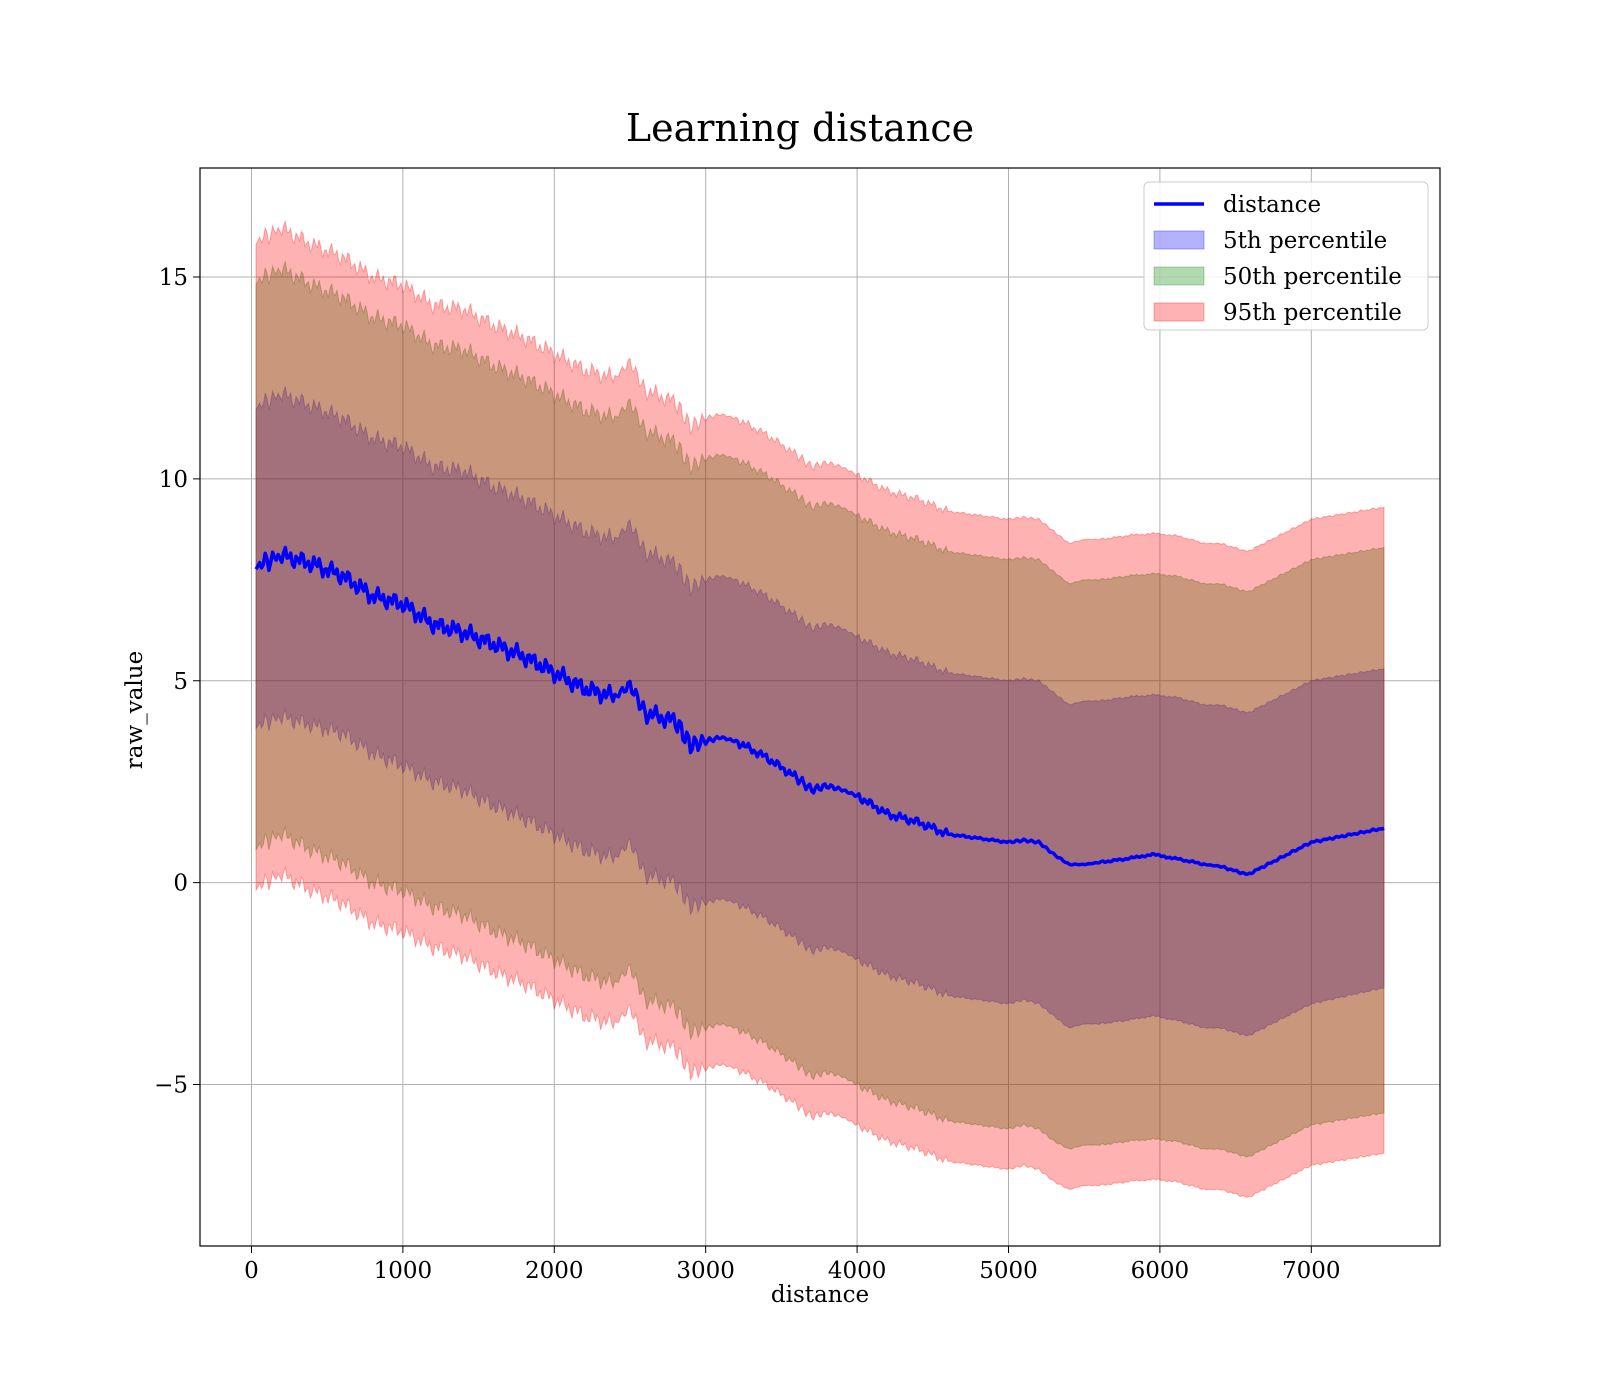 Image resolution: width=1600 pixels, height=1400 pixels. What do you see at coordinates (1008, 1271) in the screenshot?
I see `x-tick-label: 5000` at bounding box center [1008, 1271].